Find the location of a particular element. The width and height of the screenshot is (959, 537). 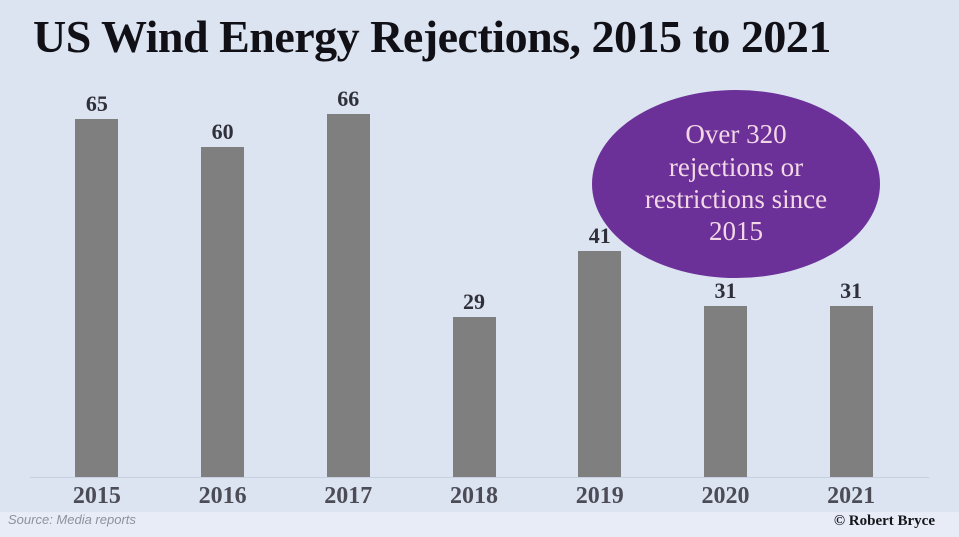

bar-column-2019: 41 is located at coordinates (600, 351).